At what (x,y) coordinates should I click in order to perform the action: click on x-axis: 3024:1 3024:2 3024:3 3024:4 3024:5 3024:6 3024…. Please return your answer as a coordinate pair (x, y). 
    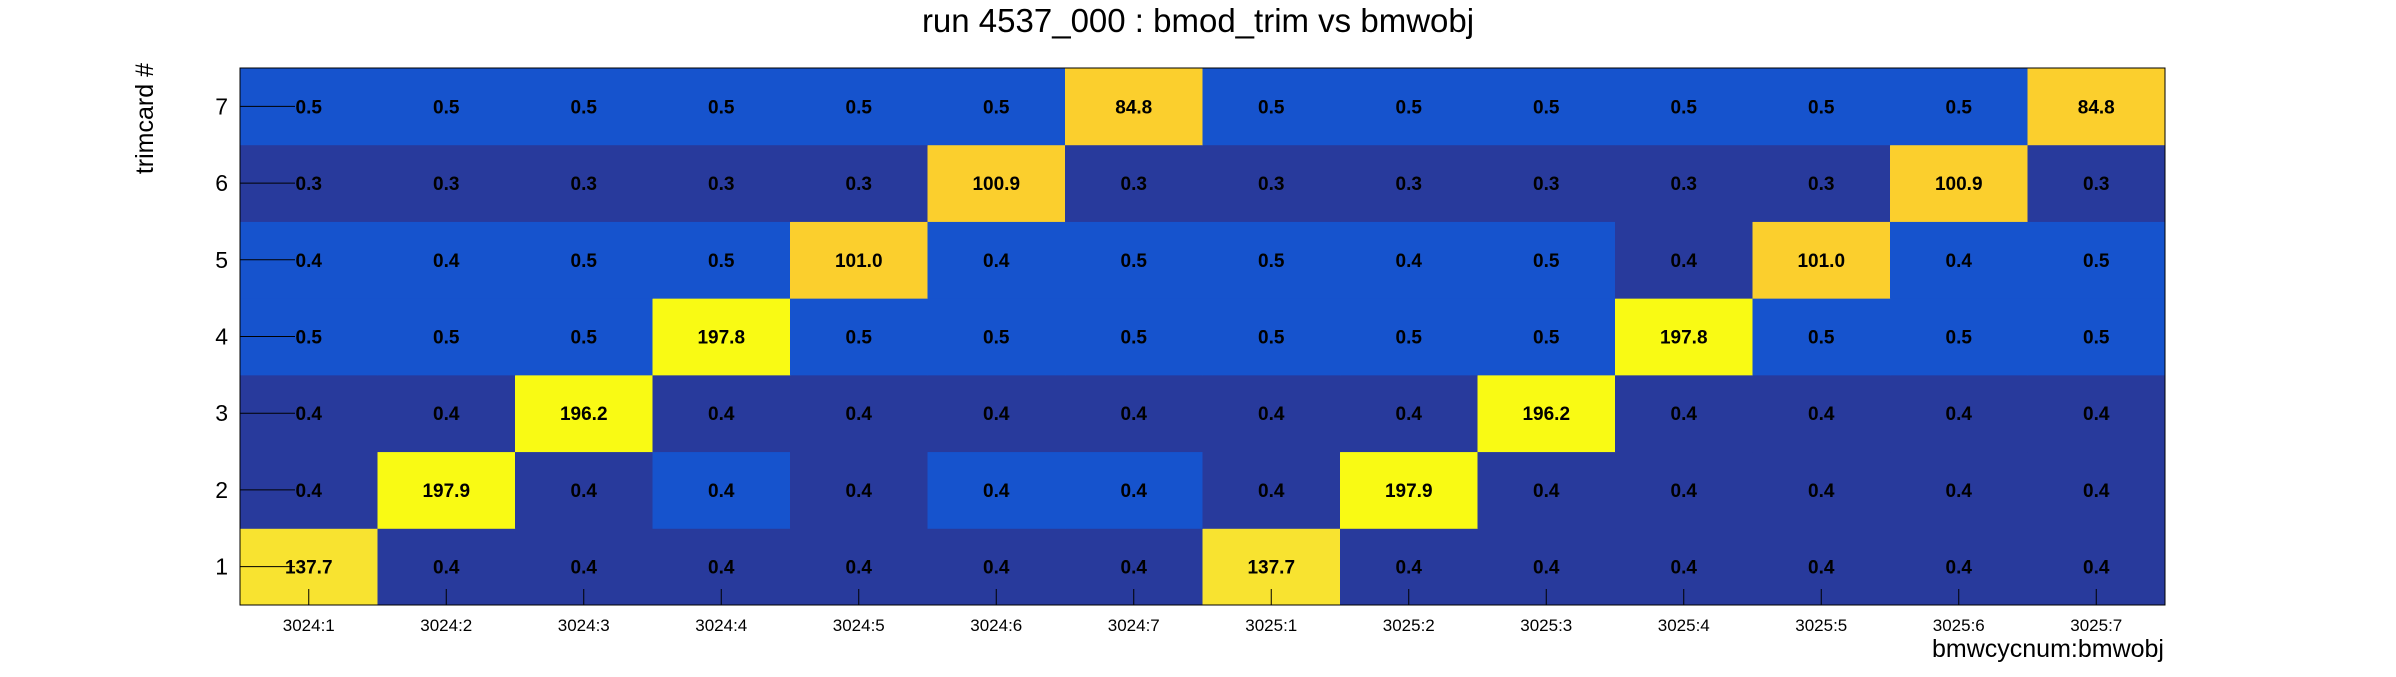
    Looking at the image, I should click on (1202, 612).